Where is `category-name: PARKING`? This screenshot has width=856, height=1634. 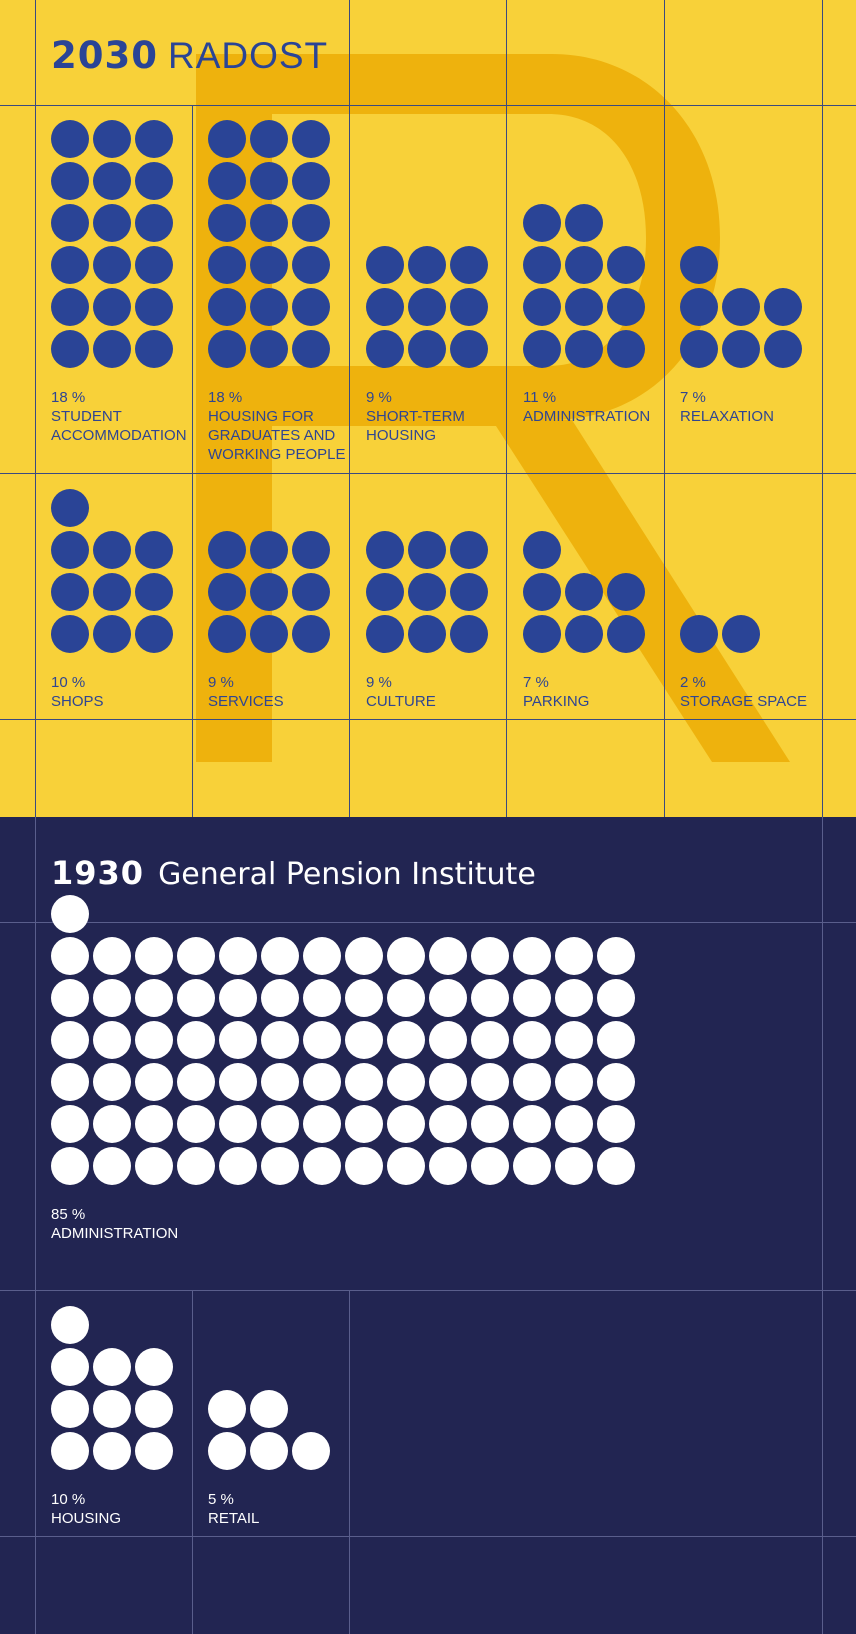 category-name: PARKING is located at coordinates (556, 701).